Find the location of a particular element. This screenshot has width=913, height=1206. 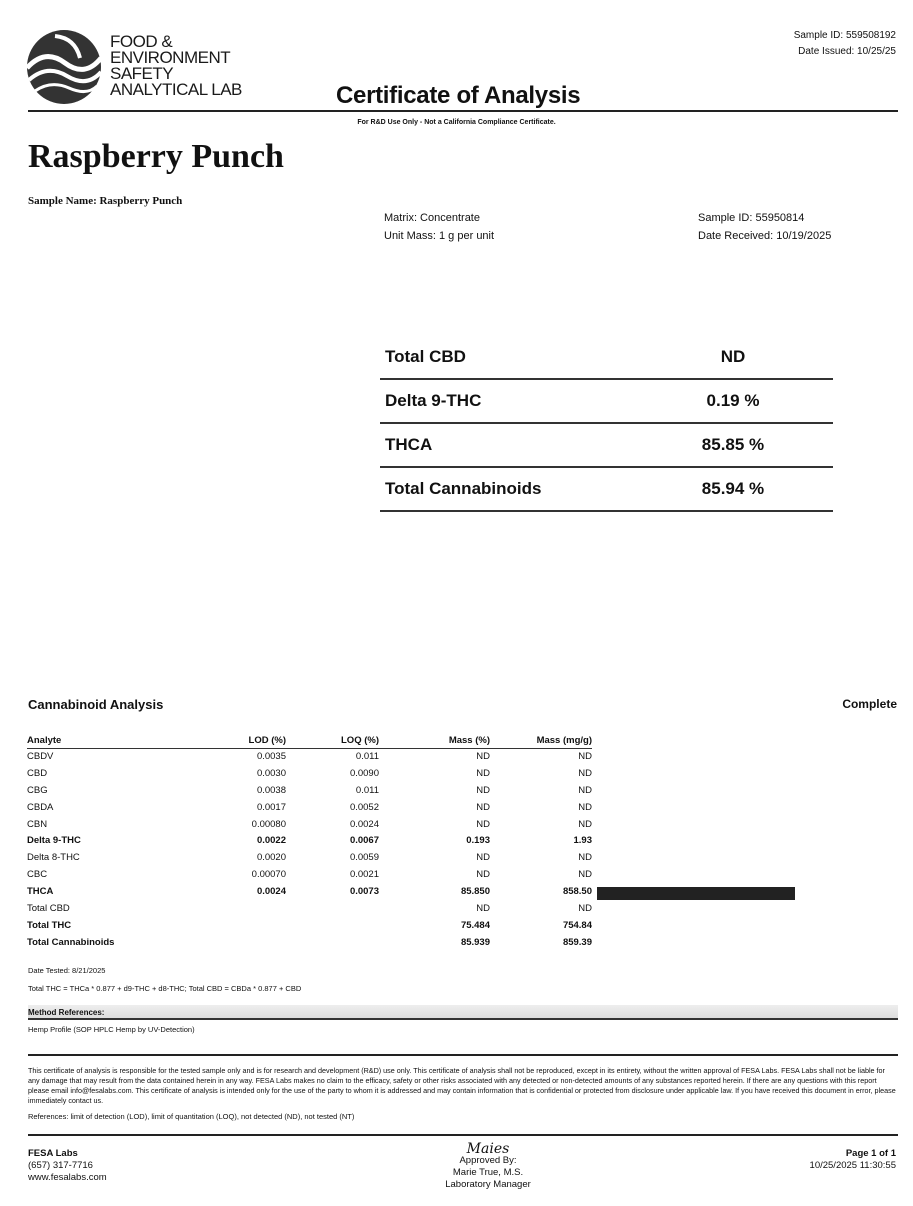

table-row: Total Cannabinoids 85.939 859.39 is located at coordinates (309, 942).